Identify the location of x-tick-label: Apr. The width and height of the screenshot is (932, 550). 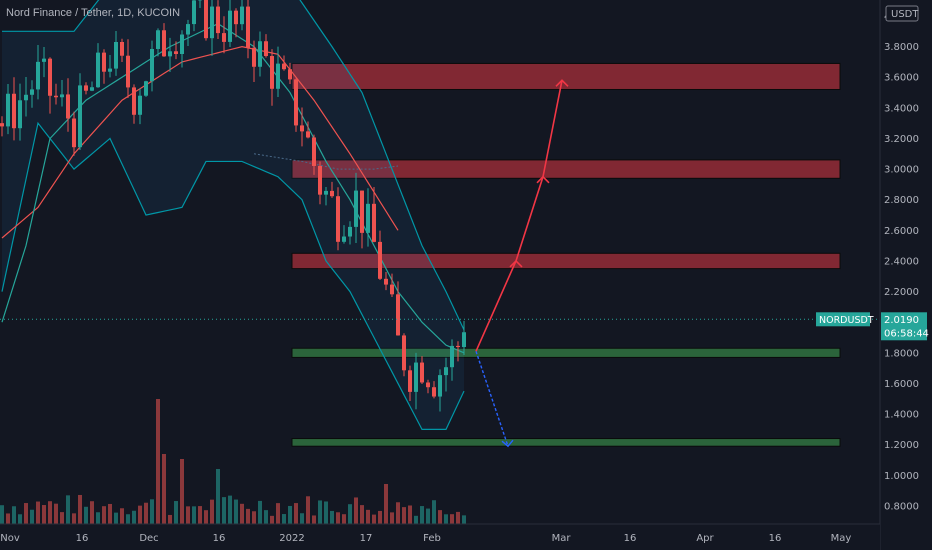
(705, 538).